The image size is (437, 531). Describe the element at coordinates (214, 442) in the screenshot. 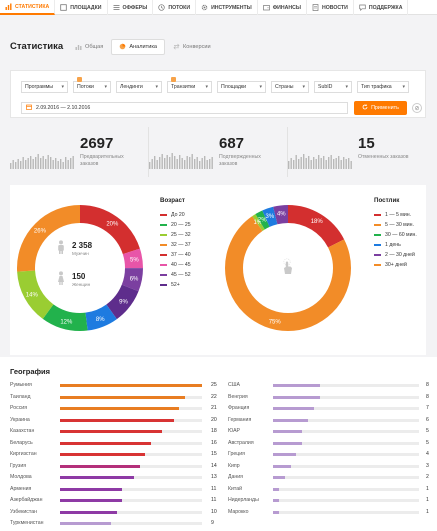

I see `geo-value: 16` at that location.